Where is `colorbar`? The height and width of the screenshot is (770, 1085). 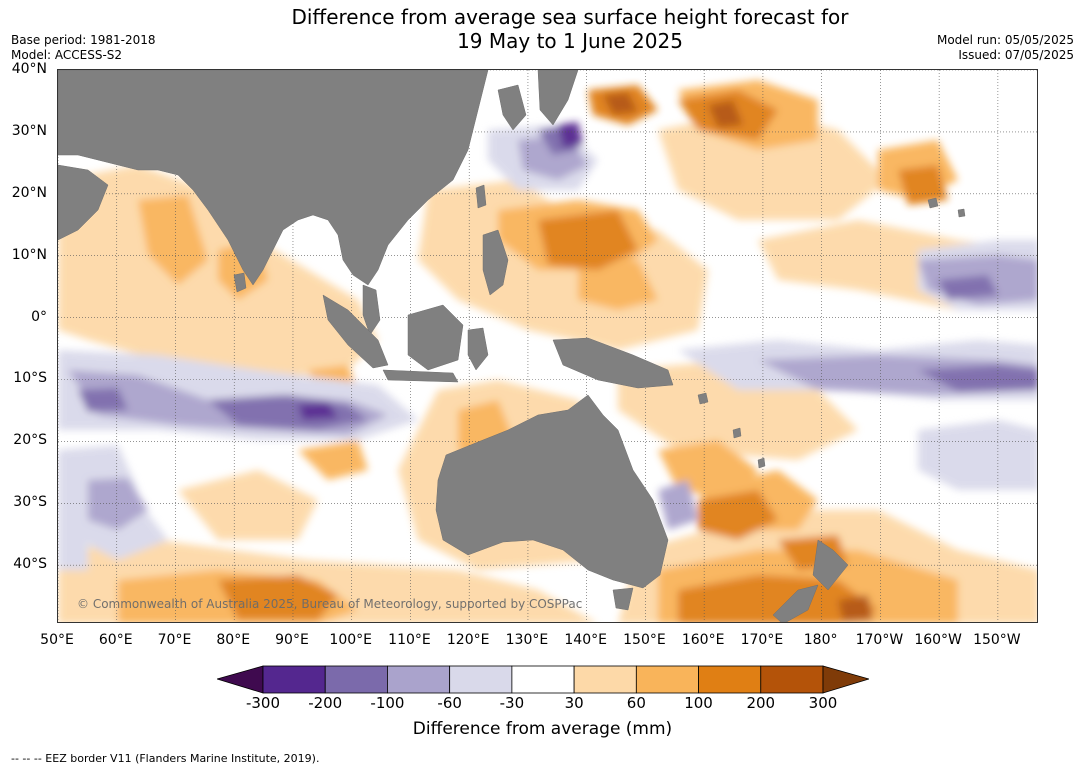
colorbar is located at coordinates (543, 679).